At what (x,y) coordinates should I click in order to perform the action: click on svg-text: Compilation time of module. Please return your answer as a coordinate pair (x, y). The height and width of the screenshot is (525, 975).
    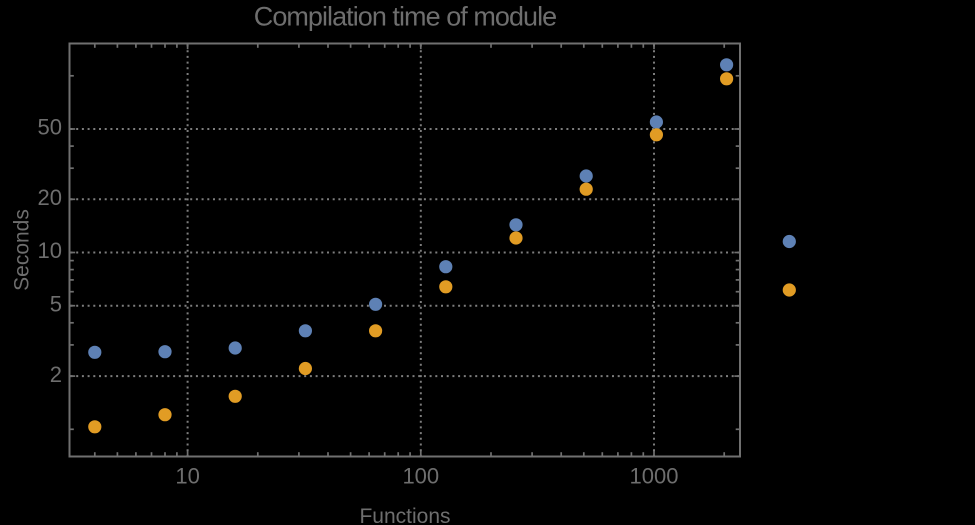
    Looking at the image, I should click on (405, 17).